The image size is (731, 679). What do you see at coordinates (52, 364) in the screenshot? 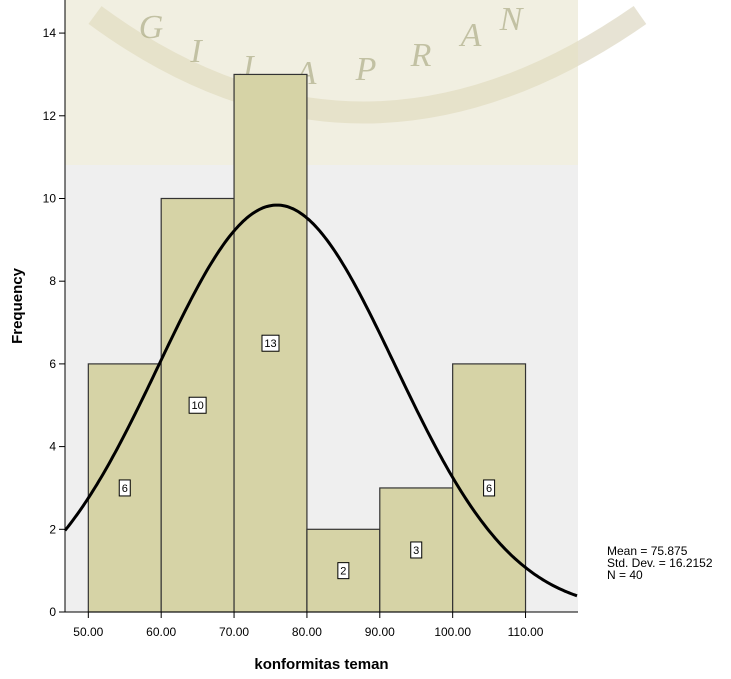
I see `y-tick-label: 6` at bounding box center [52, 364].